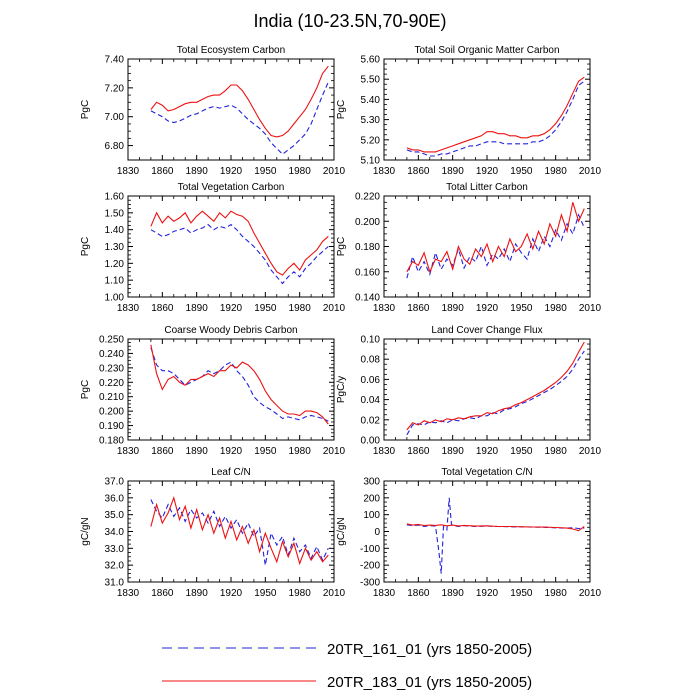 Image resolution: width=700 pixels, height=700 pixels. What do you see at coordinates (115, 197) in the screenshot?
I see `y-tick-label: 1.60` at bounding box center [115, 197].